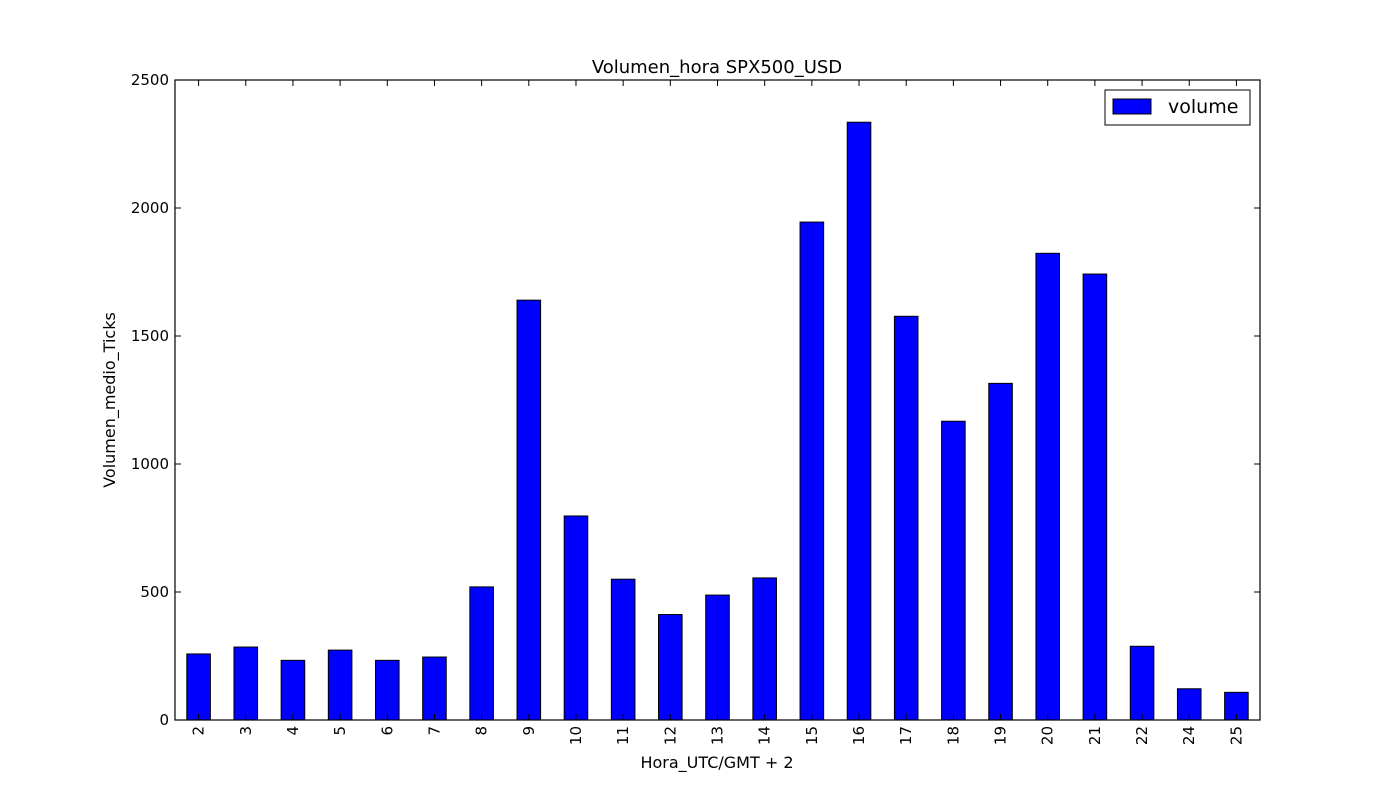  Describe the element at coordinates (434, 731) in the screenshot. I see `x-tick-label-7: 7` at that location.